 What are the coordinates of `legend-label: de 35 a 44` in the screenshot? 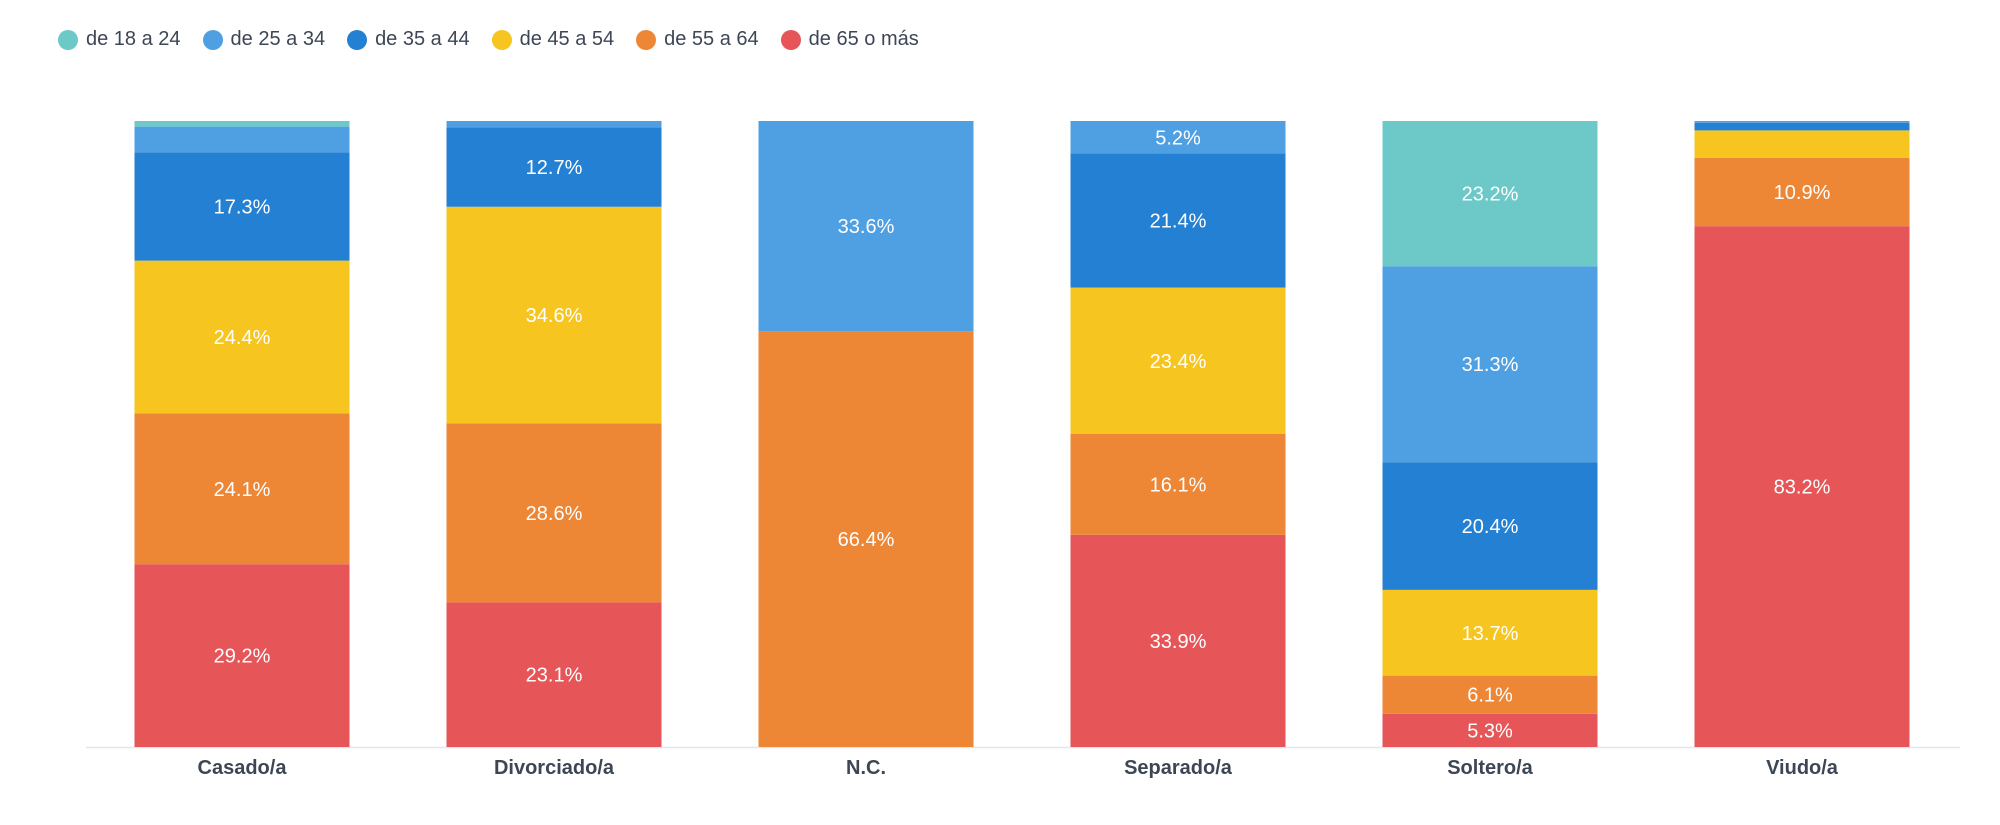 It's located at (422, 39).